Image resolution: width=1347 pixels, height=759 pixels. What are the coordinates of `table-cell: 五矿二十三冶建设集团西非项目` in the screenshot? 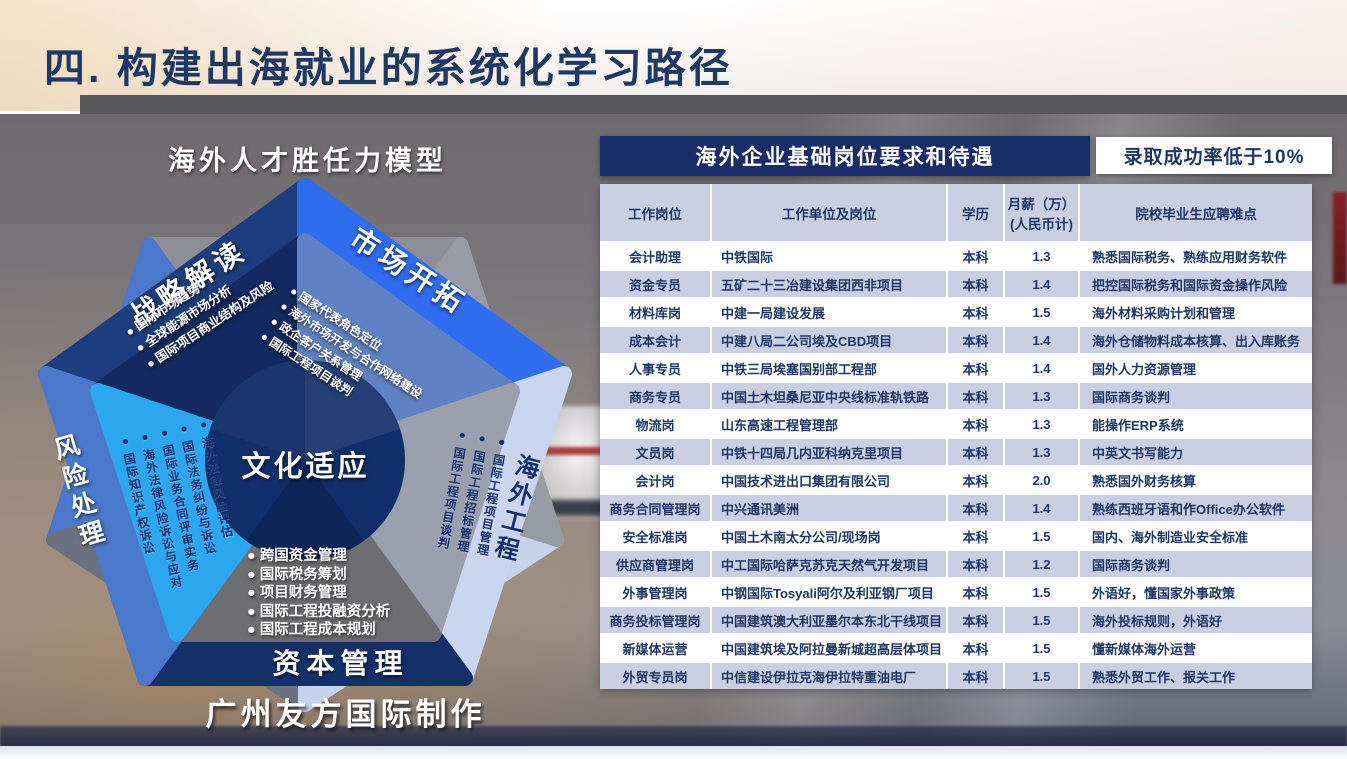 It's located at (830, 283).